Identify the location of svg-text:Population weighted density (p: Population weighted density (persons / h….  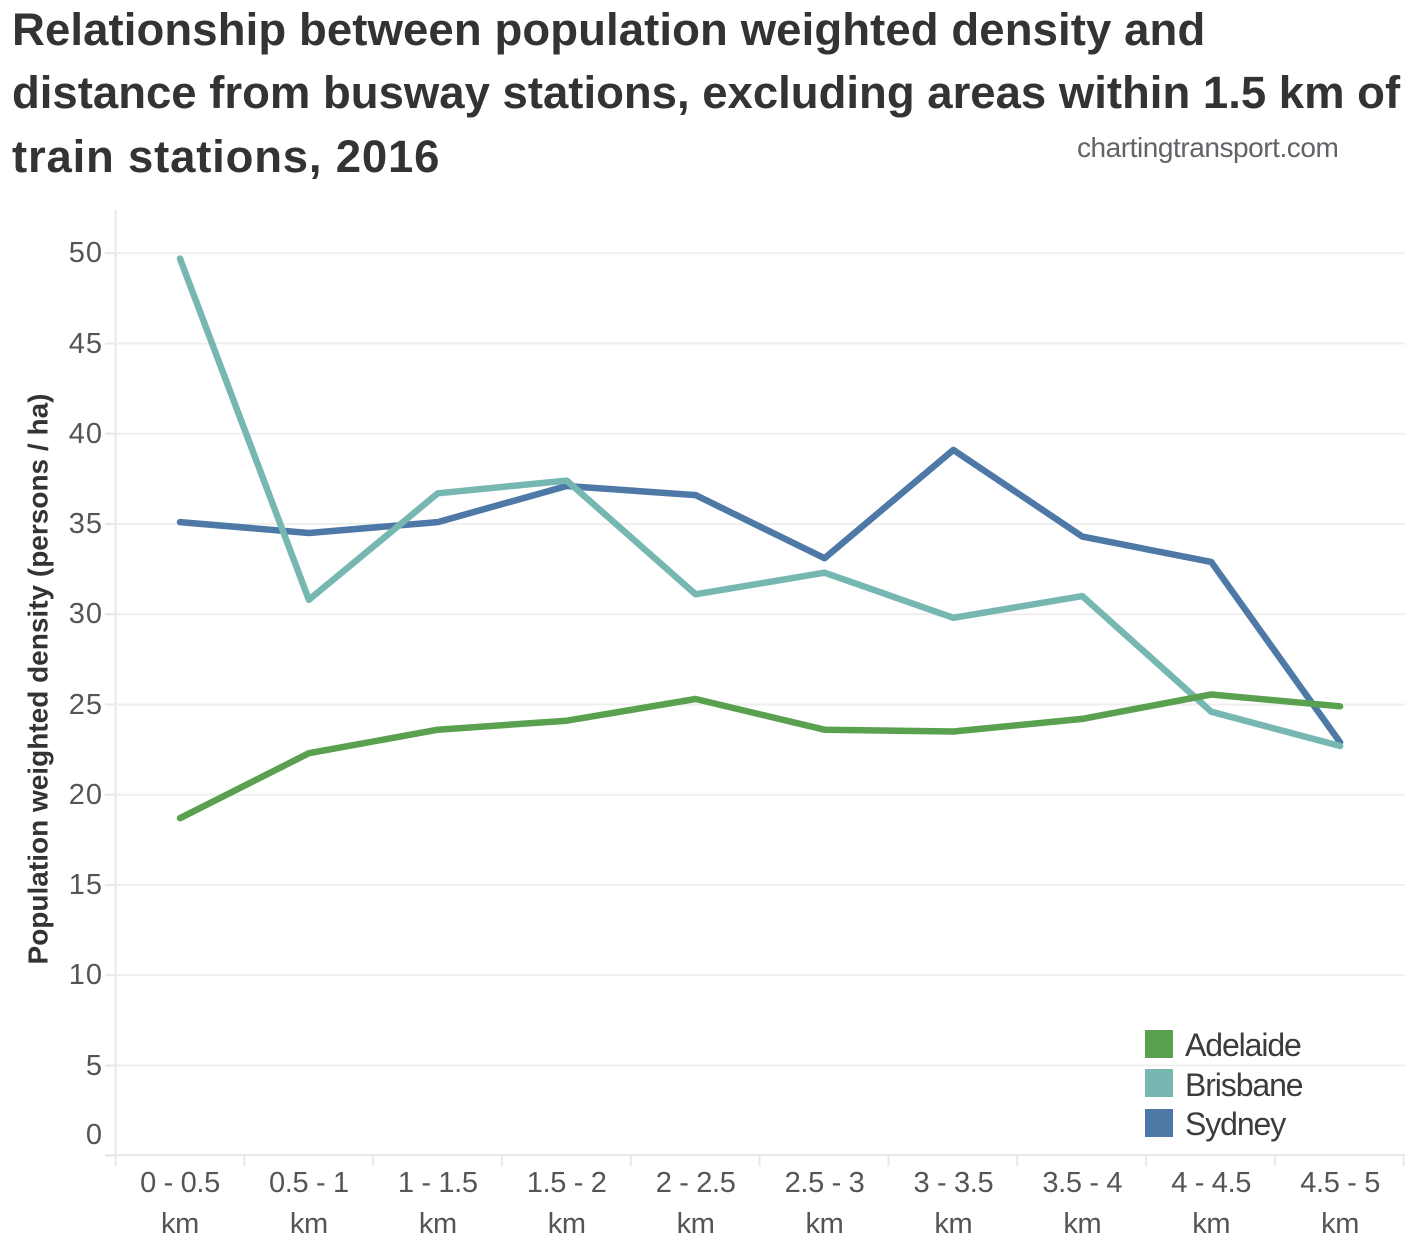
(38, 679).